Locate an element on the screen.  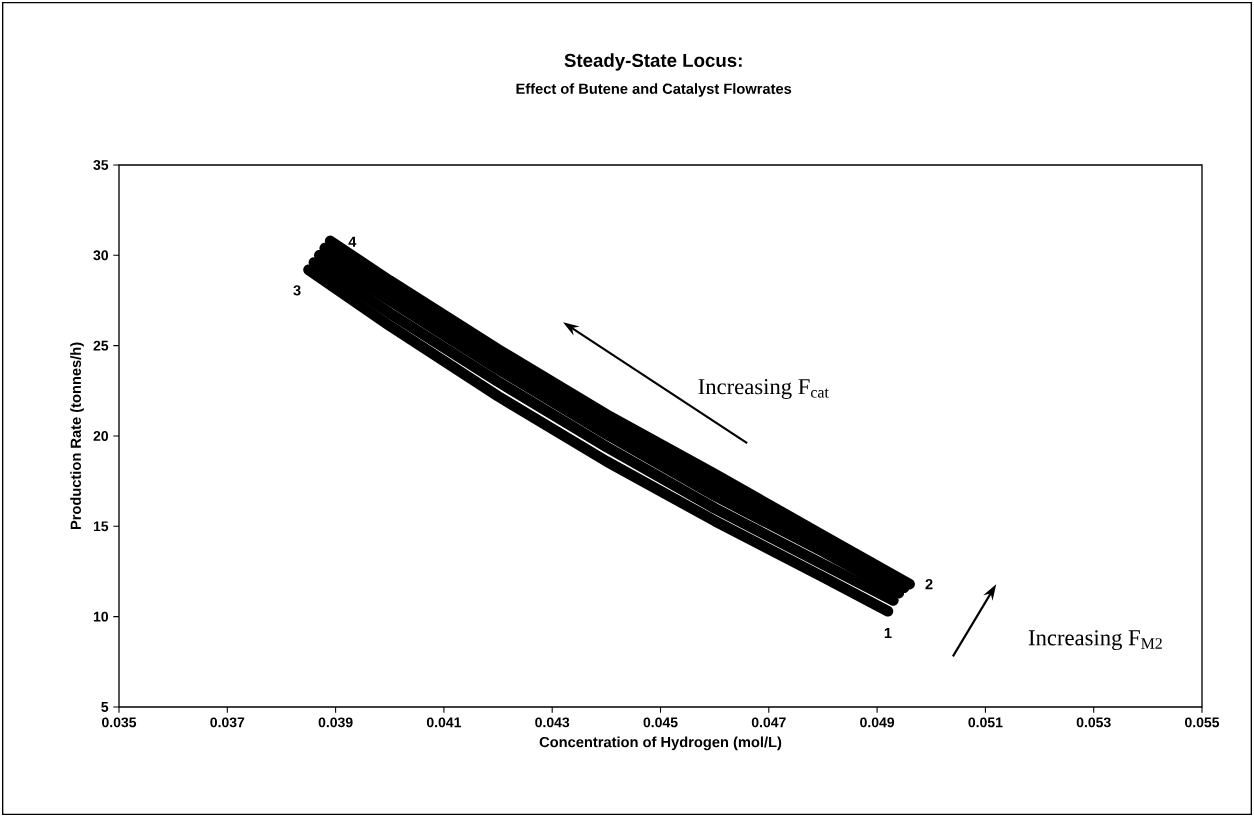
x-tick-label: 0.037 is located at coordinates (227, 722).